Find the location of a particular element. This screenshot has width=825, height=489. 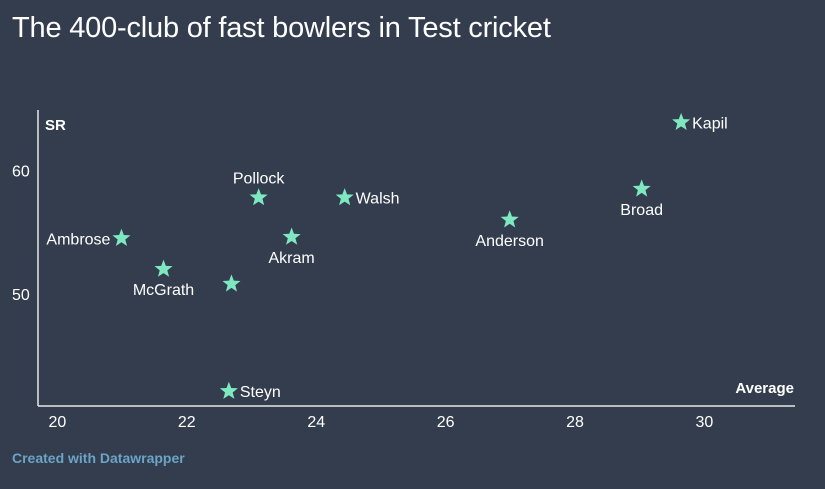

point-label: McGrath is located at coordinates (163, 290).